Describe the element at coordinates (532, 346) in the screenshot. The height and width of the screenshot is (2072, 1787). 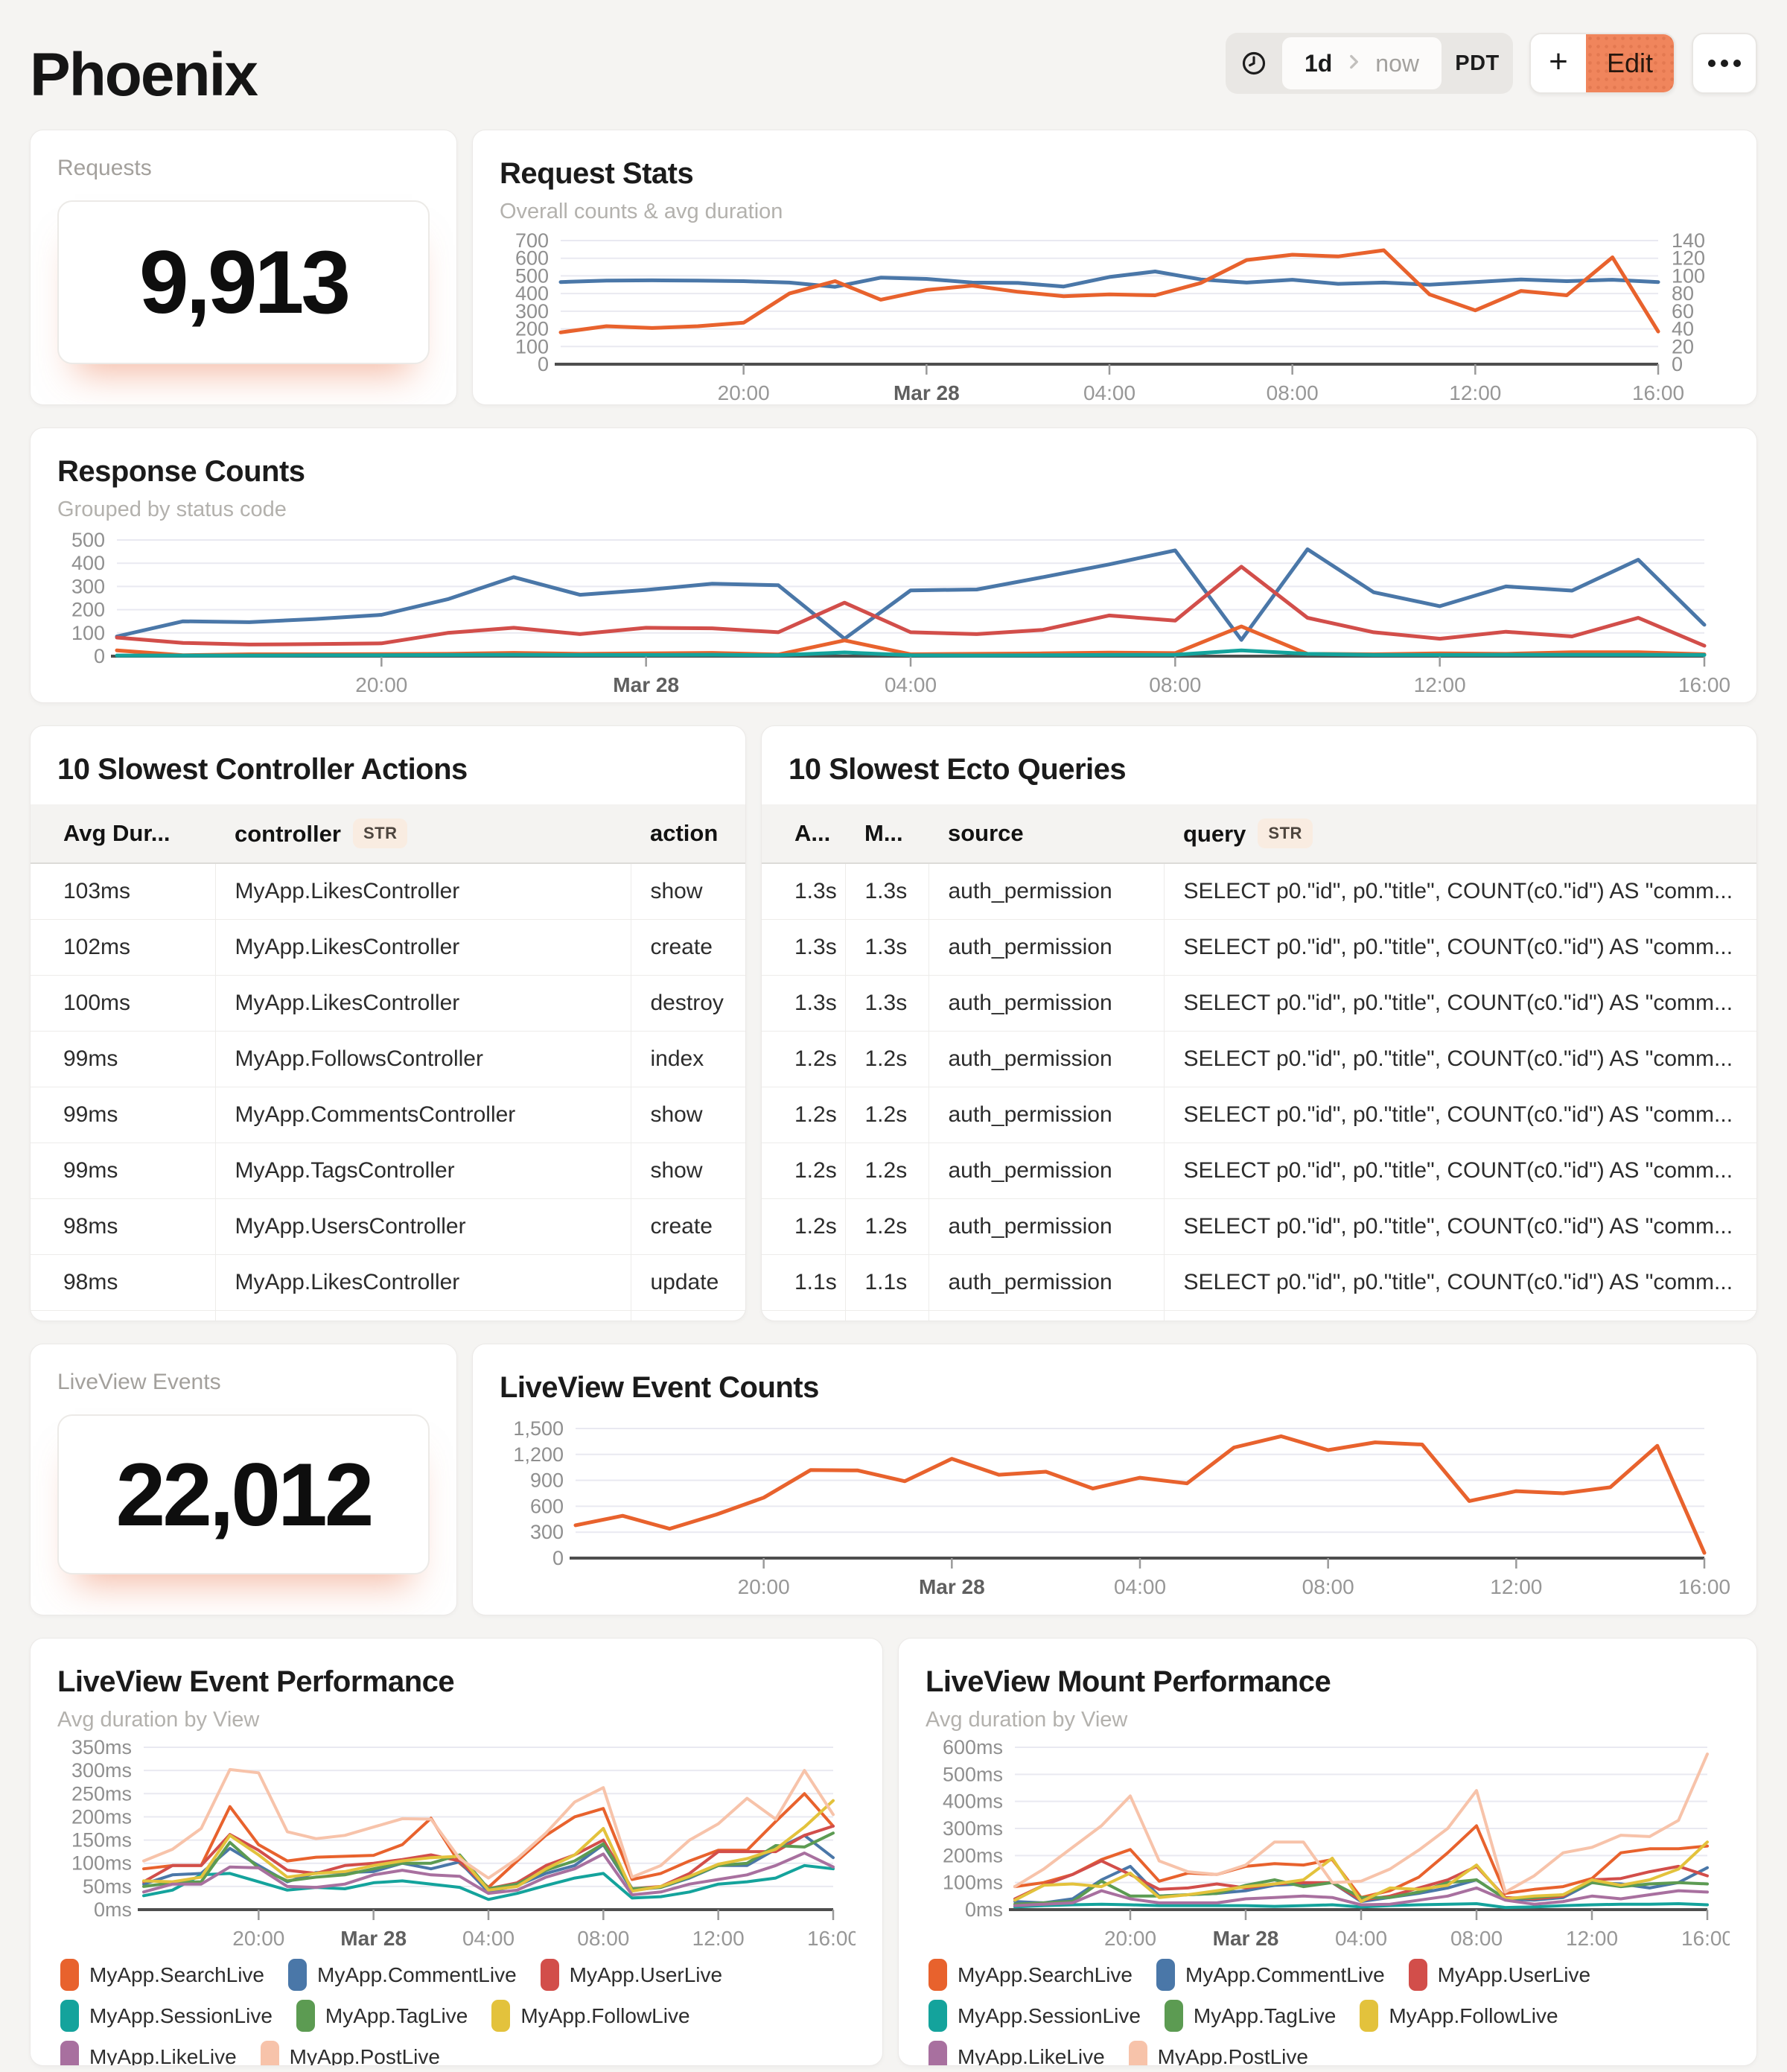
I see `y-axis-label: 100` at that location.